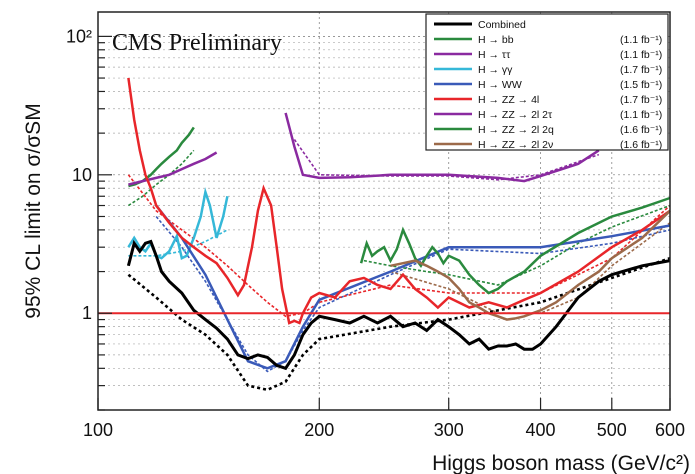 Image resolution: width=695 pixels, height=474 pixels. I want to click on y-tick-label: 10, so click(82, 175).